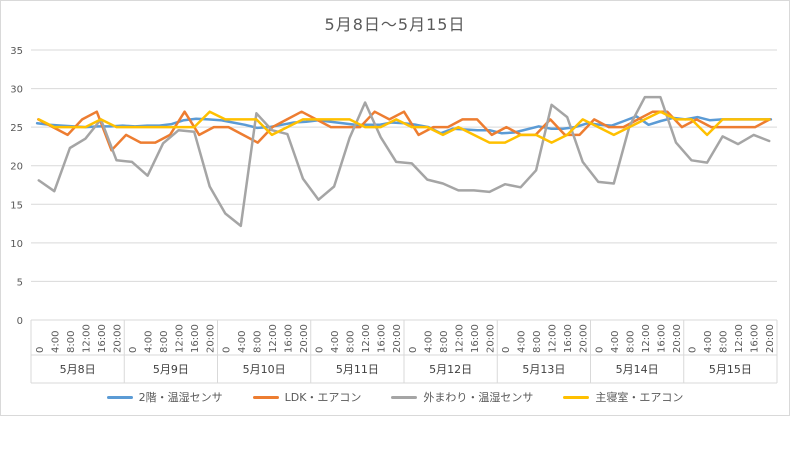 Image resolution: width=790 pixels, height=450 pixels. Describe the element at coordinates (20, 282) in the screenshot. I see `y-tick-label: 5` at that location.